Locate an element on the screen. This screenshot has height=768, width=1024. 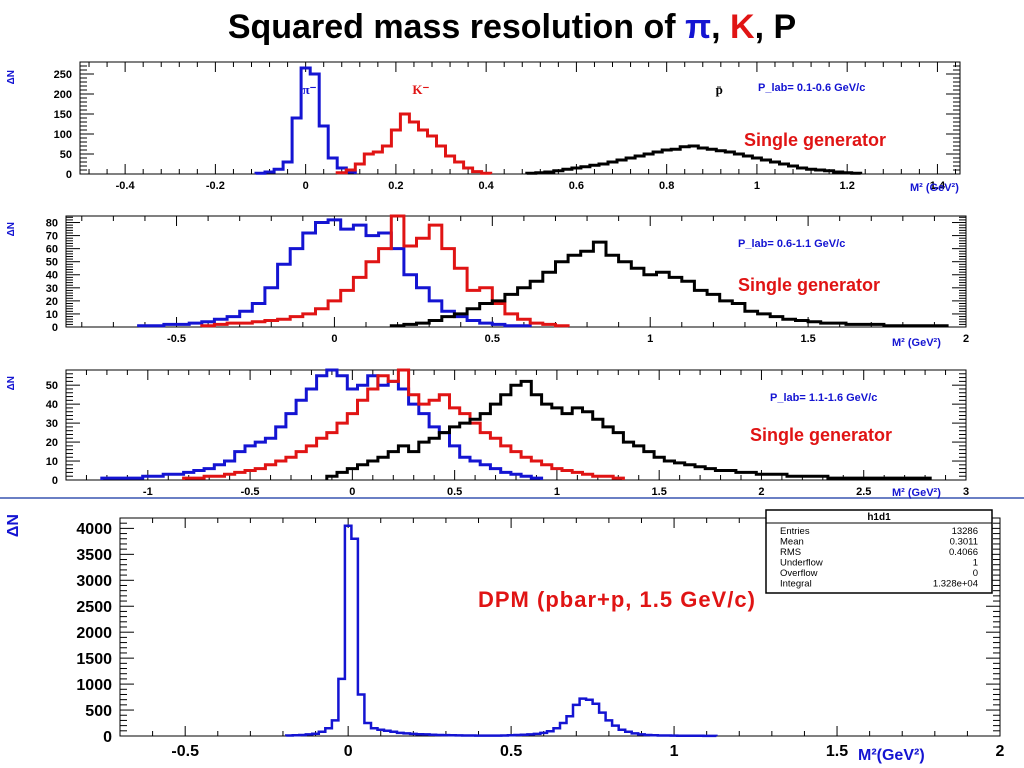
annotation-1: P_lab= 0.6-1.1 GeV/c is located at coordinates (791, 244).